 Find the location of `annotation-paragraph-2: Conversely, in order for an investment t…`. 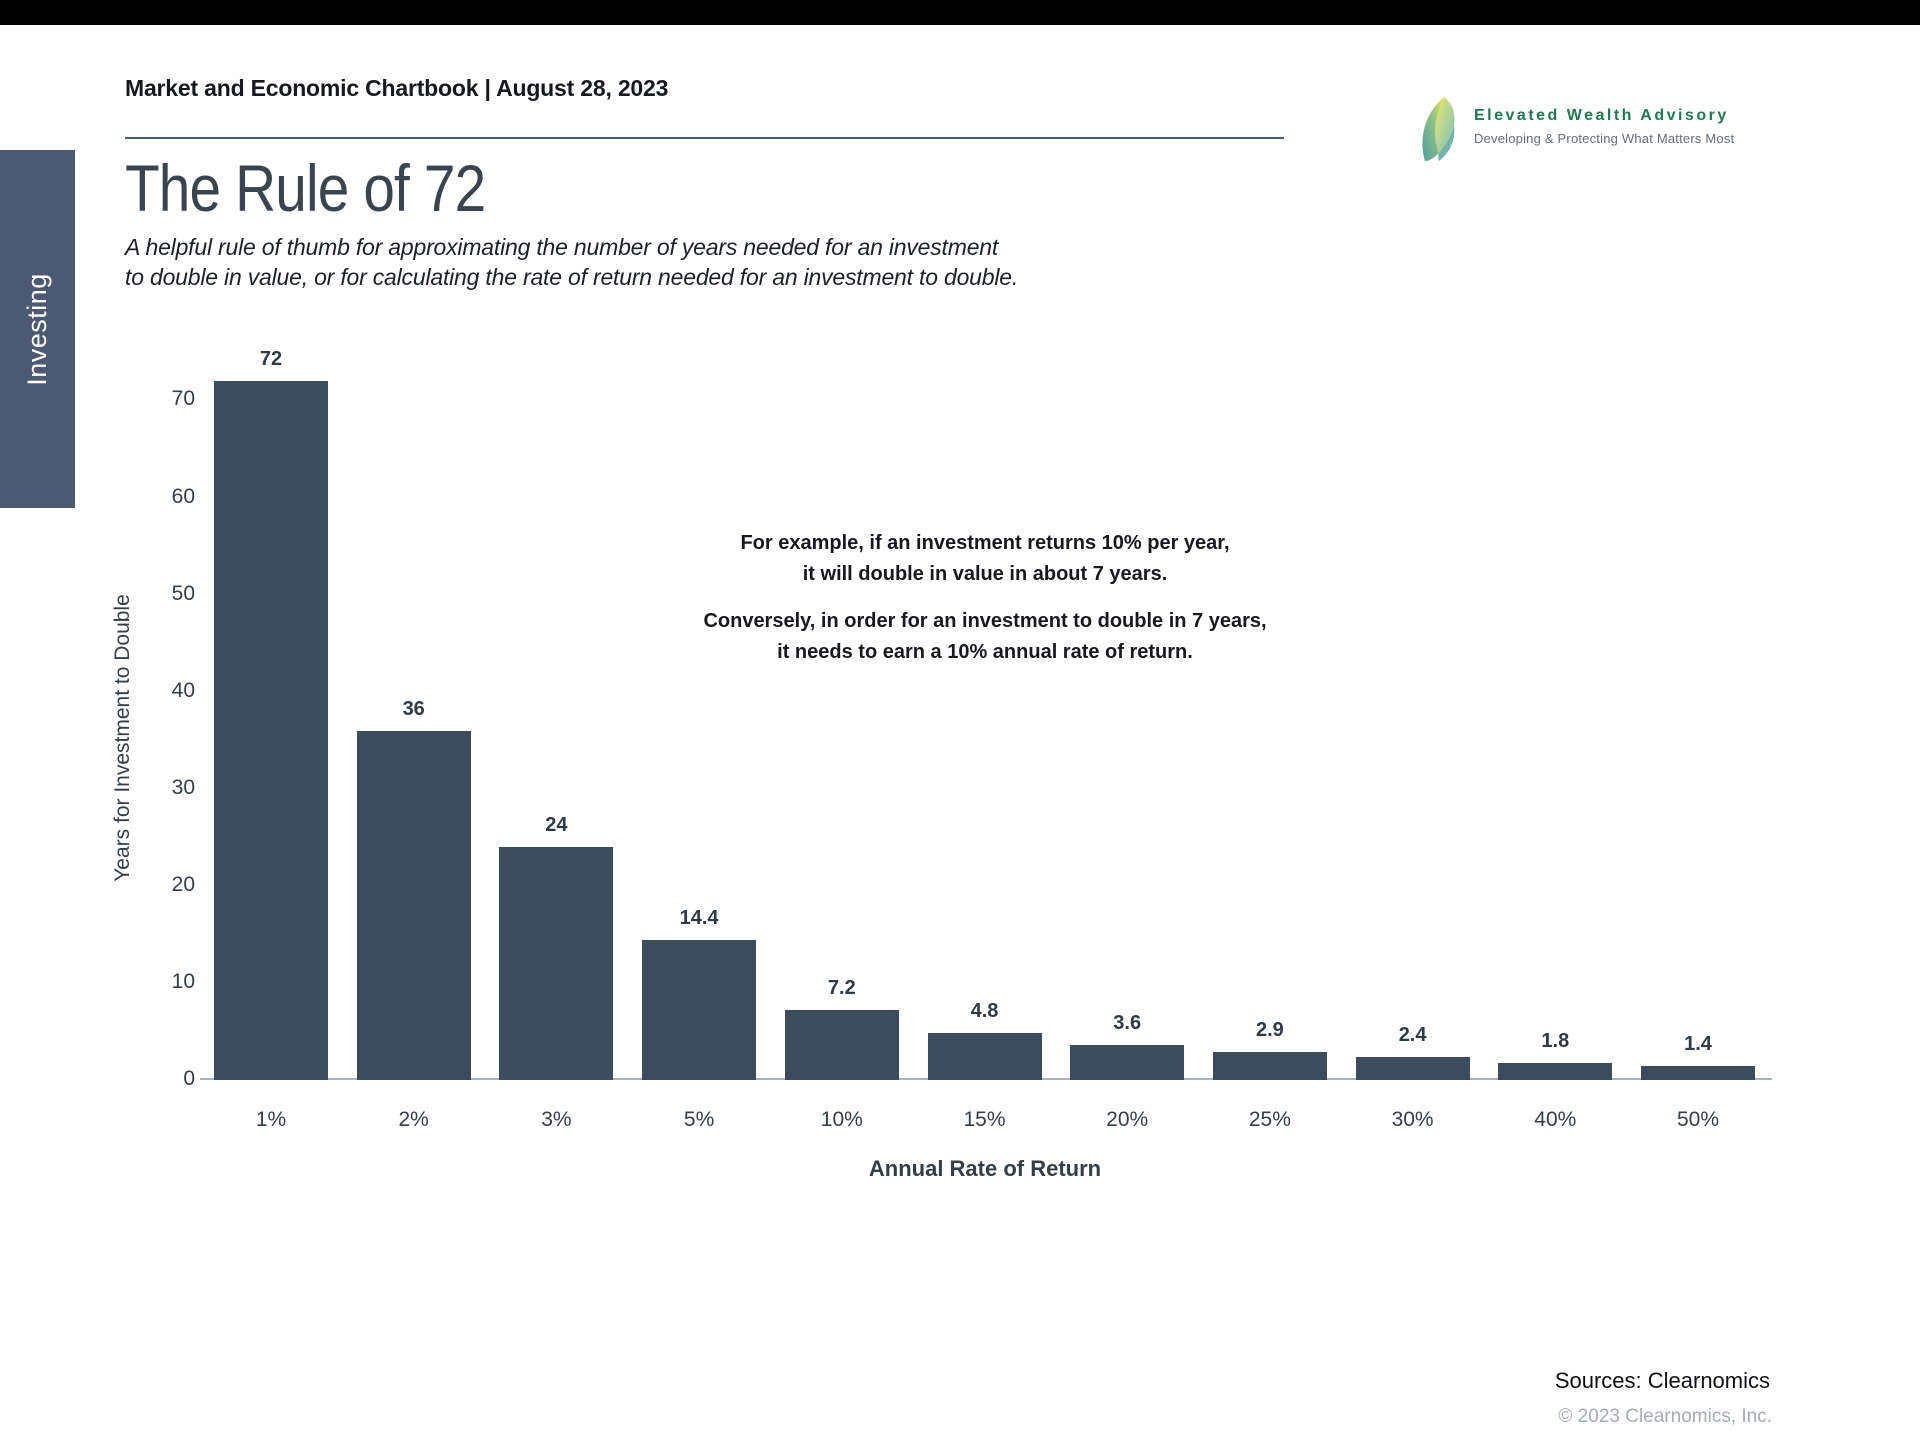

annotation-paragraph-2: Conversely, in order for an investment t… is located at coordinates (985, 637).